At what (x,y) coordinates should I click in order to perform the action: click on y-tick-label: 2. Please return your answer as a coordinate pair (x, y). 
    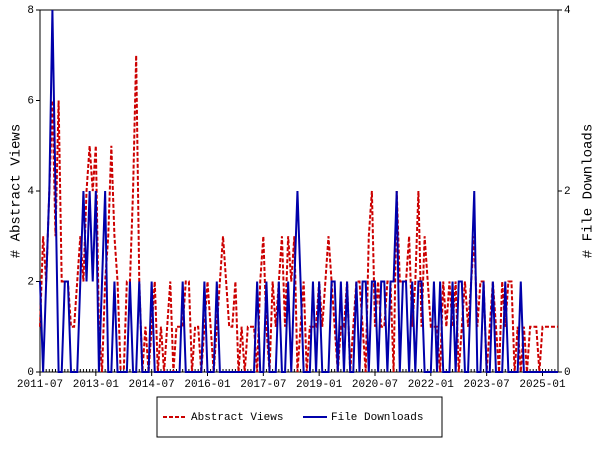
    Looking at the image, I should click on (30, 282).